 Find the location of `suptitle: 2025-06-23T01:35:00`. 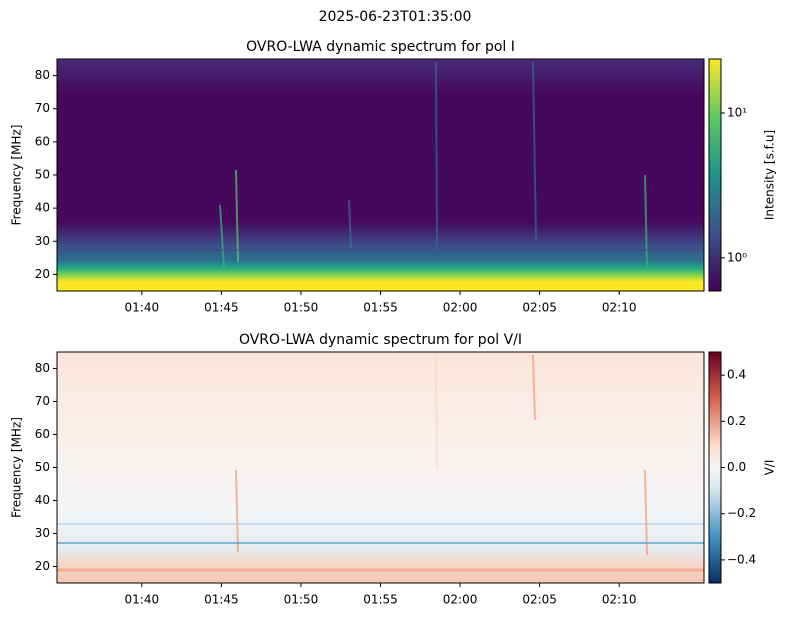

suptitle: 2025-06-23T01:35:00 is located at coordinates (395, 17).